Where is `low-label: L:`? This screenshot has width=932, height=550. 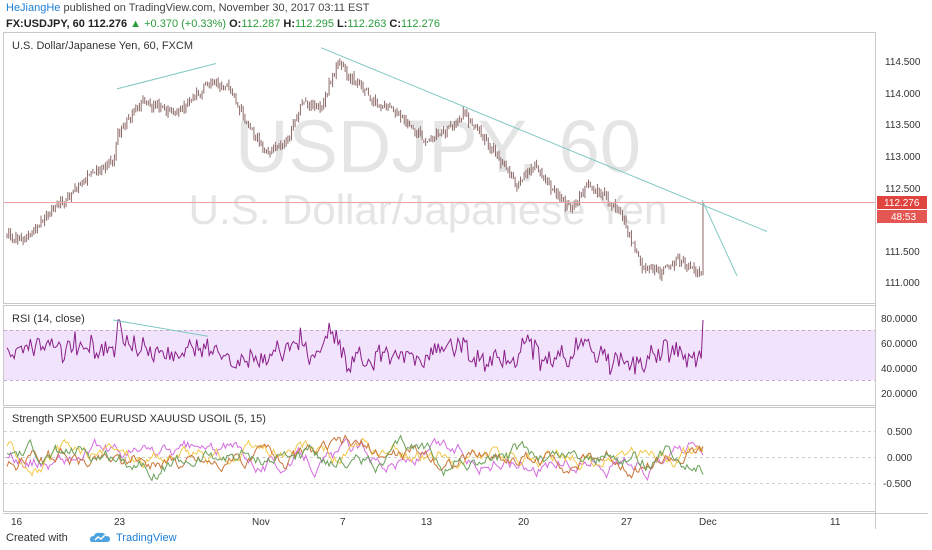
low-label: L: is located at coordinates (342, 24).